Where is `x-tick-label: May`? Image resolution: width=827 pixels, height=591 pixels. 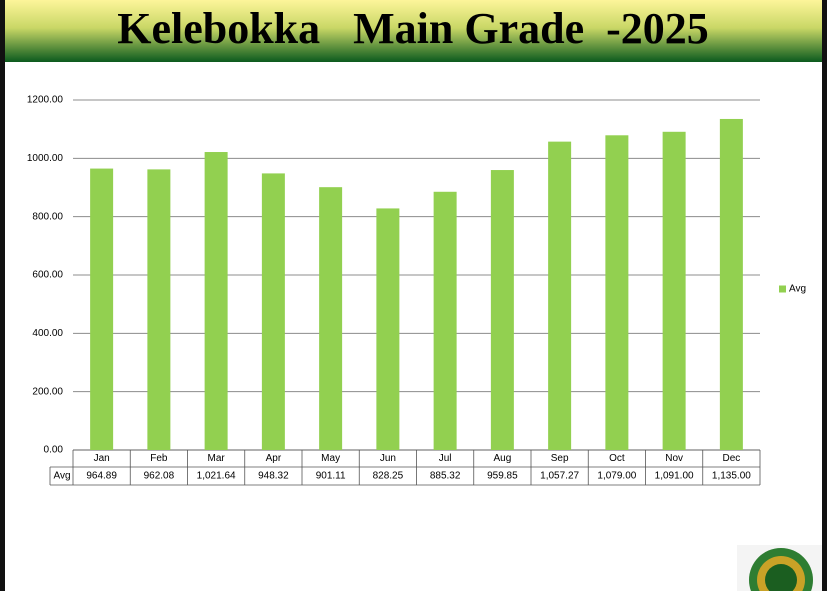
x-tick-label: May is located at coordinates (330, 458).